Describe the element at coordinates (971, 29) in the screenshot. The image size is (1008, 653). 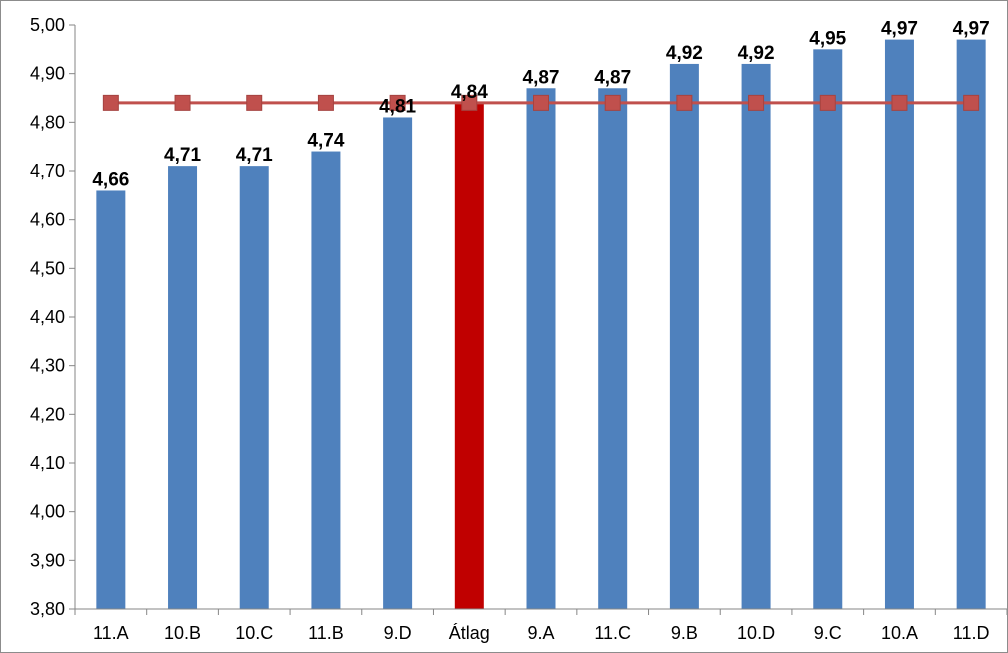
I see `data-label-11-d: 4,97` at that location.